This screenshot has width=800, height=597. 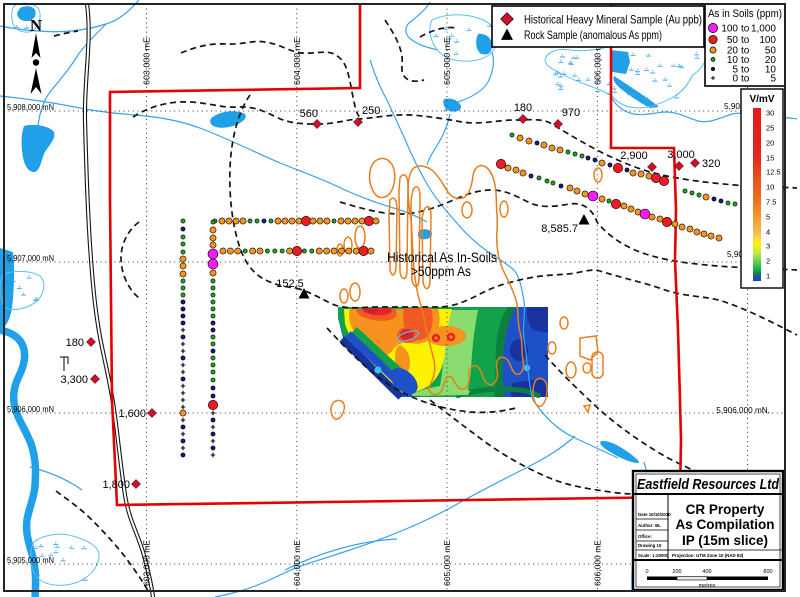 What do you see at coordinates (116, 485) in the screenshot?
I see `svg-text: 1,800` at bounding box center [116, 485].